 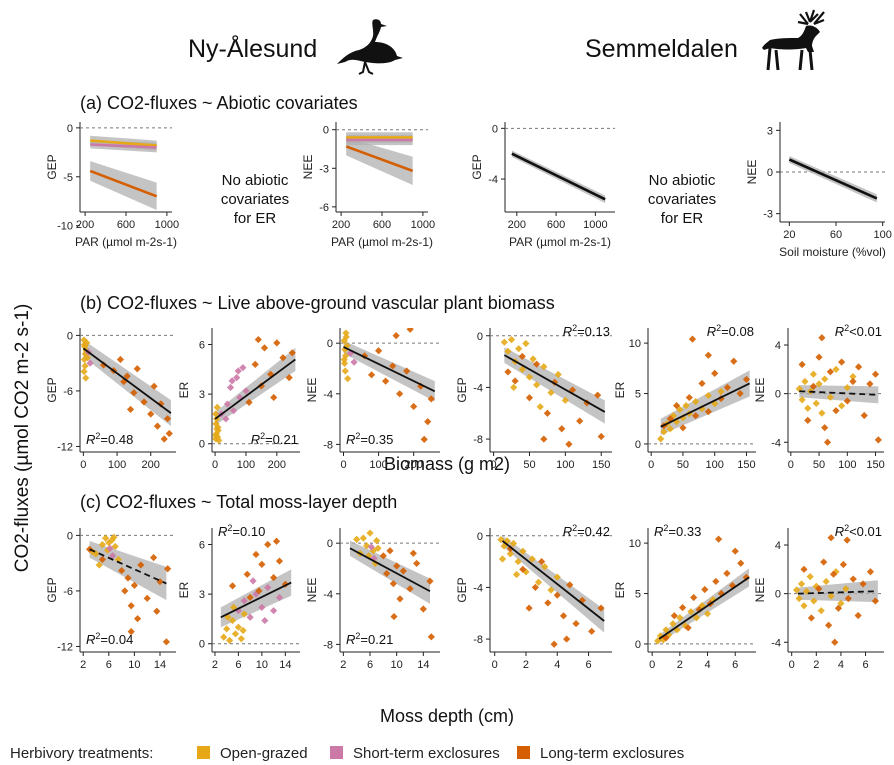 I want to click on panel-c6: 4 0 -4 0 2 4 6 NEE R2<0.01, so click(x=818, y=597).